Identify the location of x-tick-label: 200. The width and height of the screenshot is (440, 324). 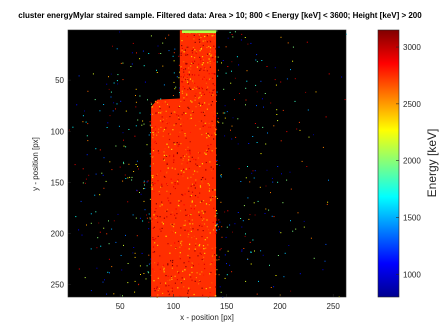
(280, 306).